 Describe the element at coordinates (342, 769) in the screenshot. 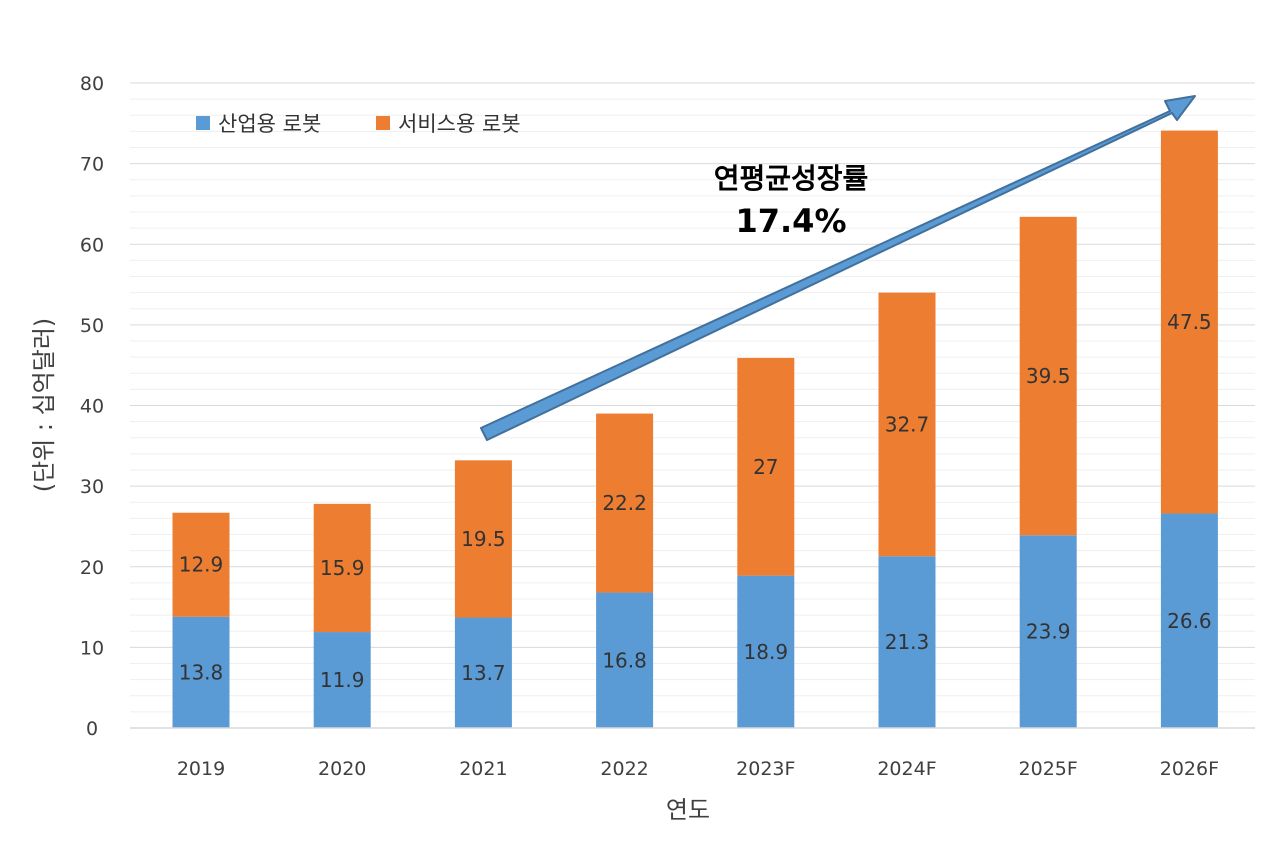

I see `x-tick-label: 2020` at that location.